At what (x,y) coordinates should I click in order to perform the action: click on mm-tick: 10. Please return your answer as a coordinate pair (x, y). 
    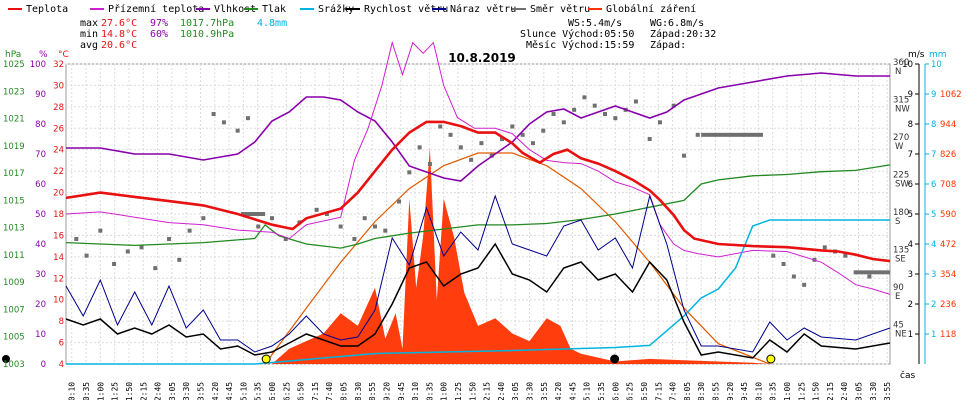
    Looking at the image, I should click on (936, 65).